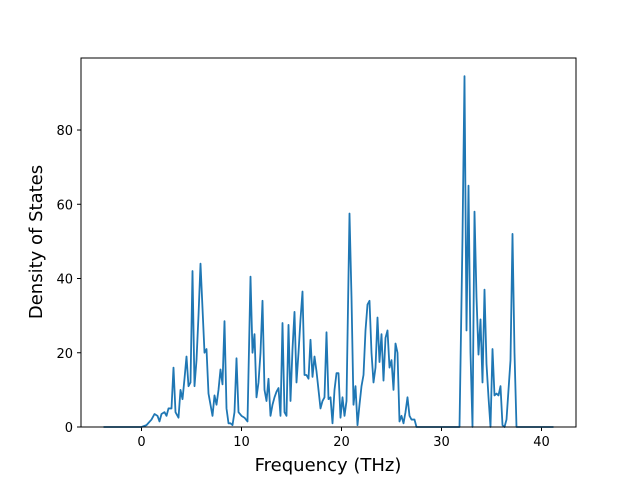  Describe the element at coordinates (64, 205) in the screenshot. I see `y-tick-label: 60` at that location.